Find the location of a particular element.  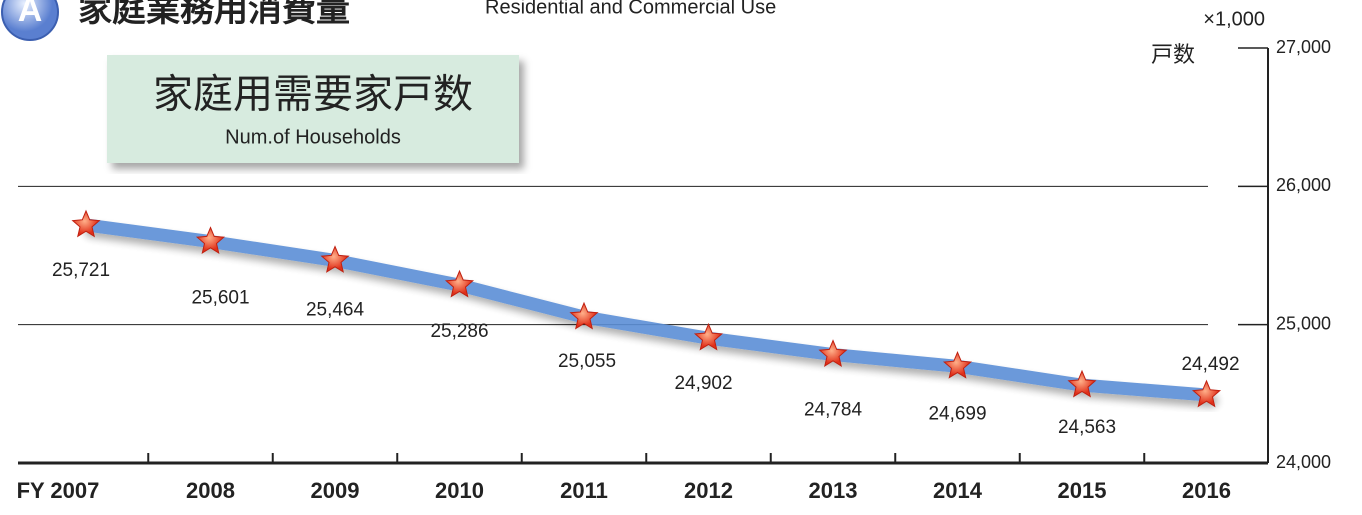

x-tick-label: 2016 is located at coordinates (1206, 490).